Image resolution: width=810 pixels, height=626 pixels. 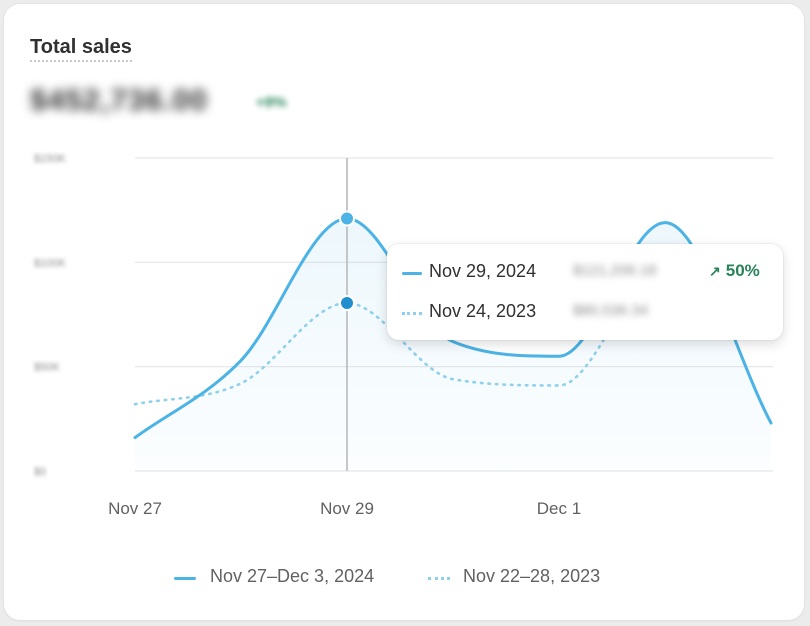 What do you see at coordinates (532, 576) in the screenshot?
I see `legend-item-previous: Nov 22–28, 2023` at bounding box center [532, 576].